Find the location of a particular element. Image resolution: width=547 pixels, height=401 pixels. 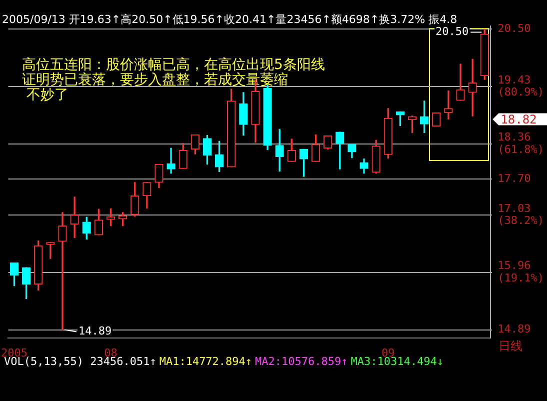

y-tick-label: 19.43 (80.9%) is located at coordinates (521, 85).